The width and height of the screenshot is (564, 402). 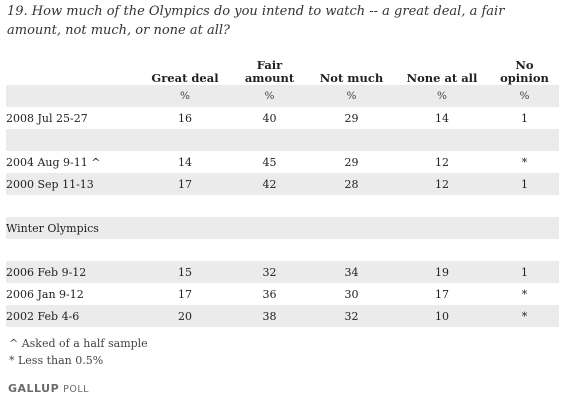 I want to click on units-row: % % % % %, so click(x=282, y=96).